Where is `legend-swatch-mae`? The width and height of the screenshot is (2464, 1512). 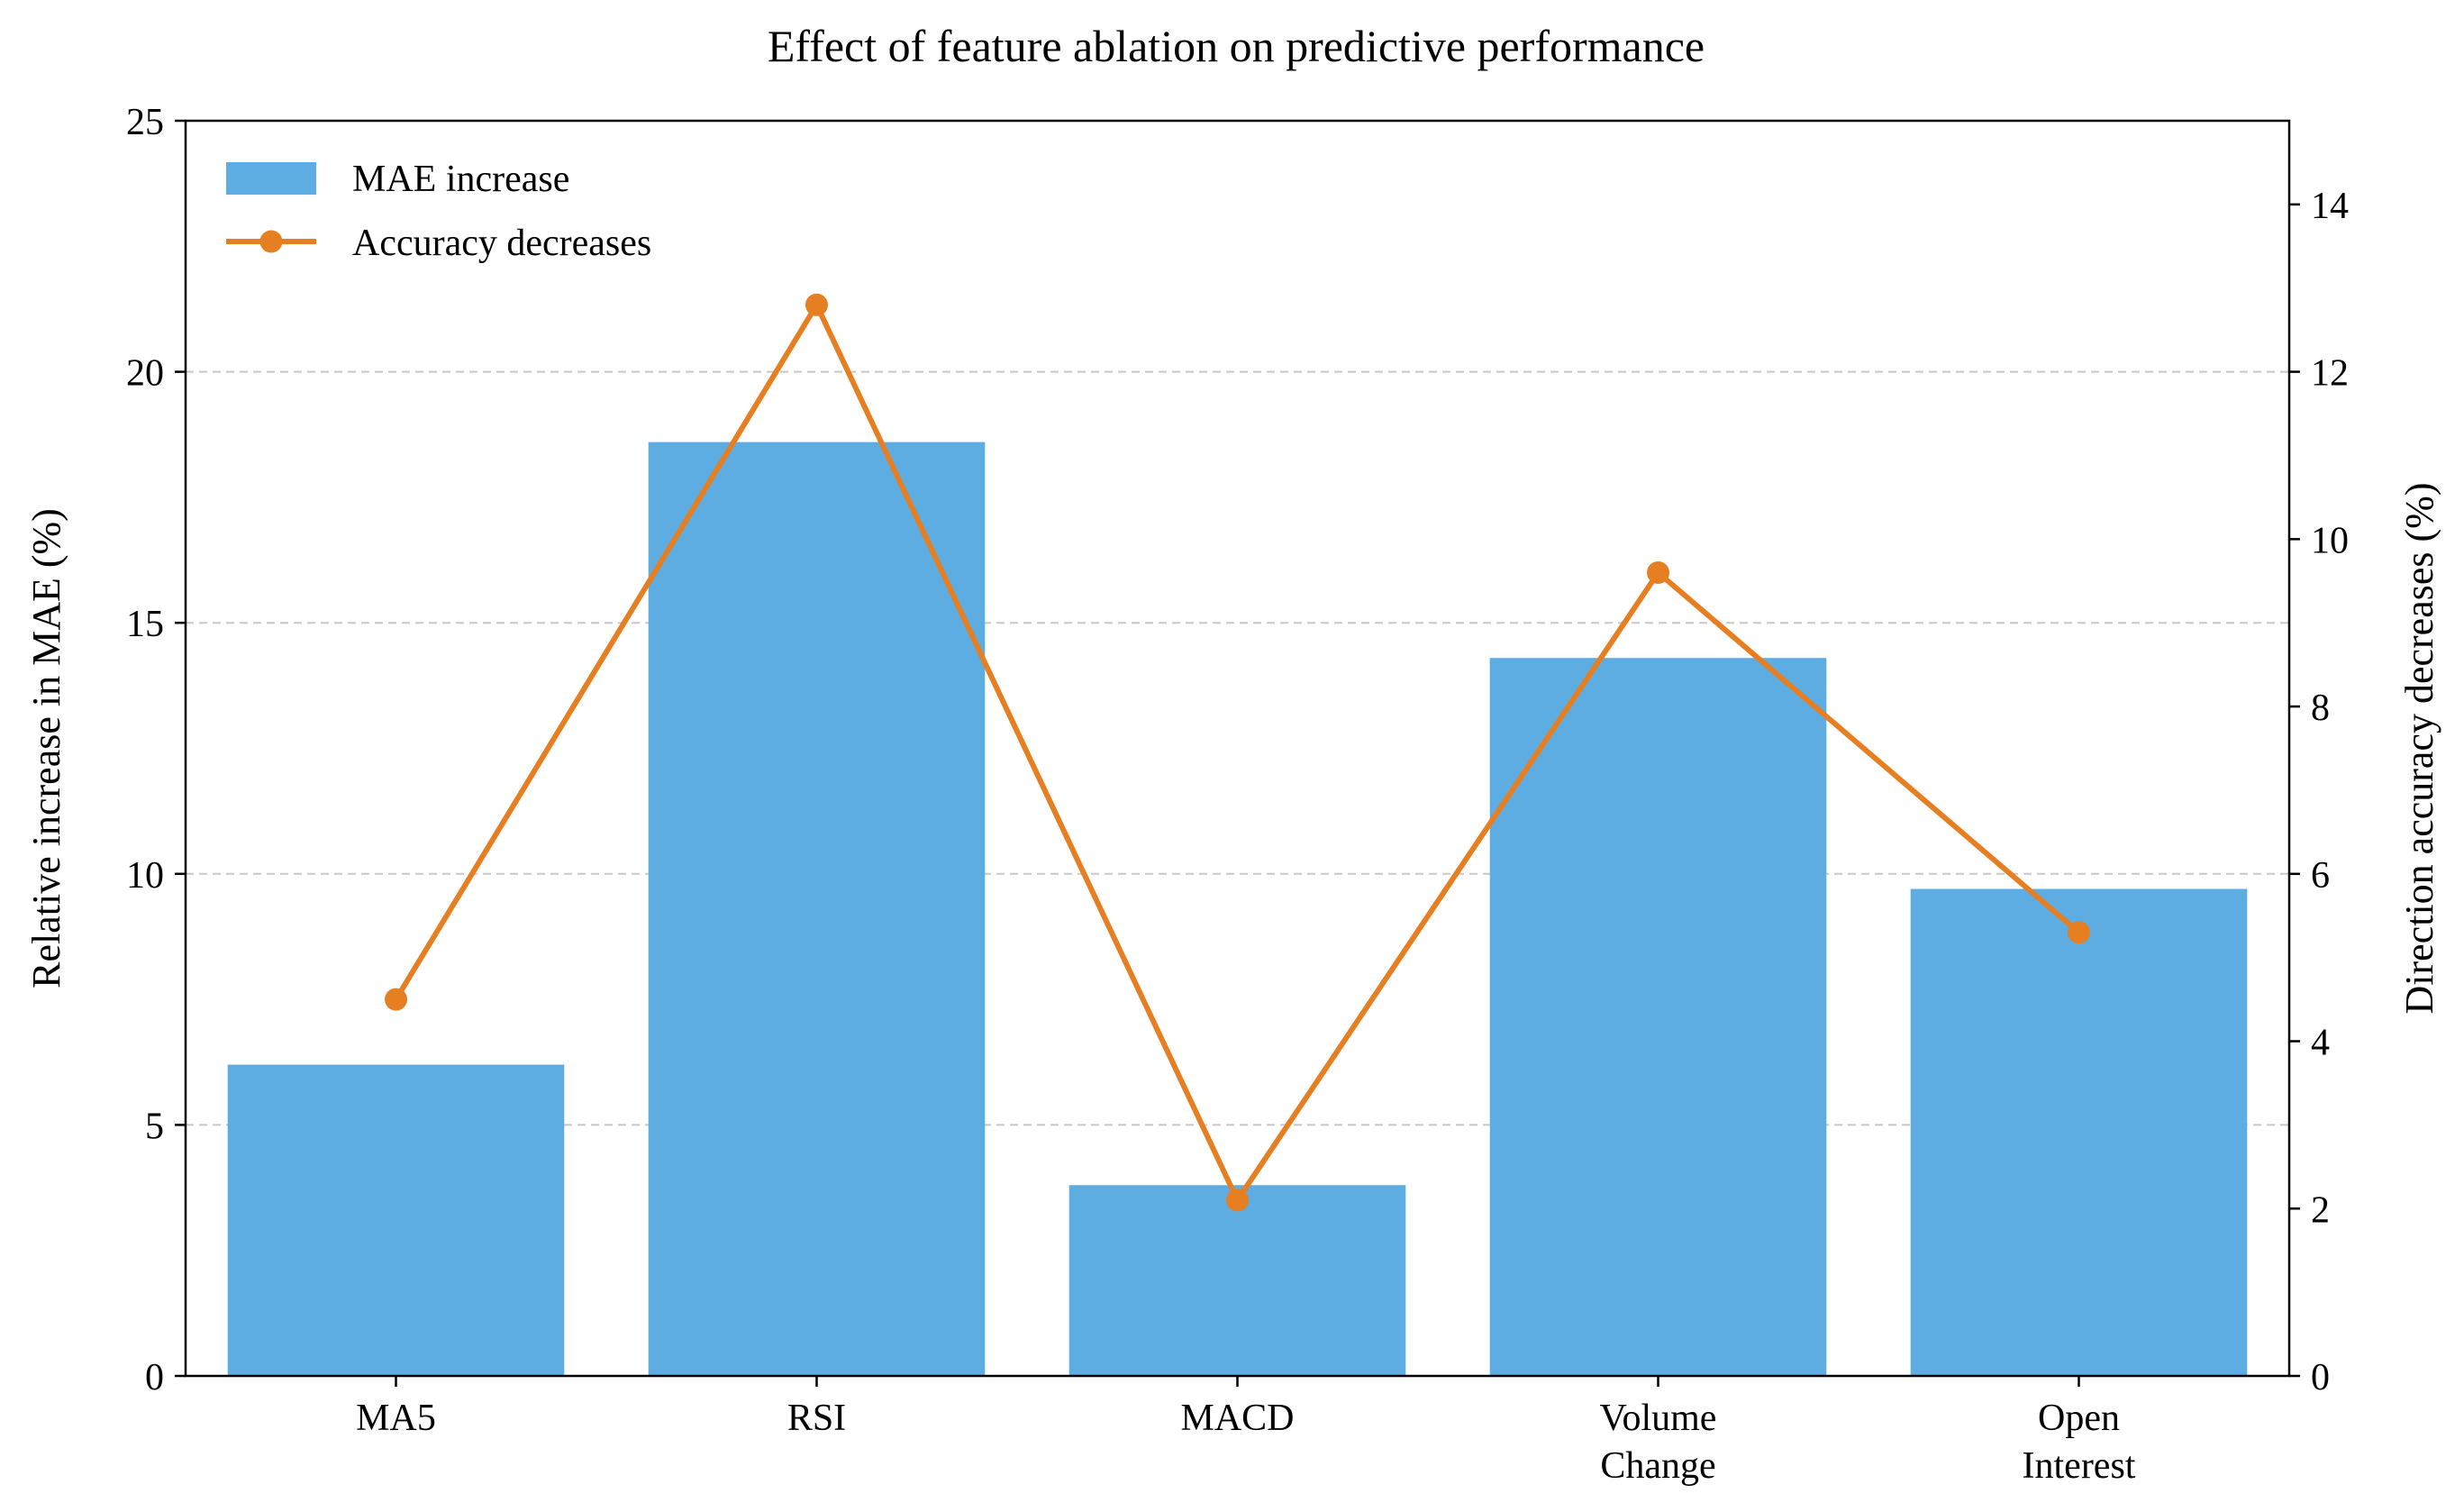 legend-swatch-mae is located at coordinates (271, 178).